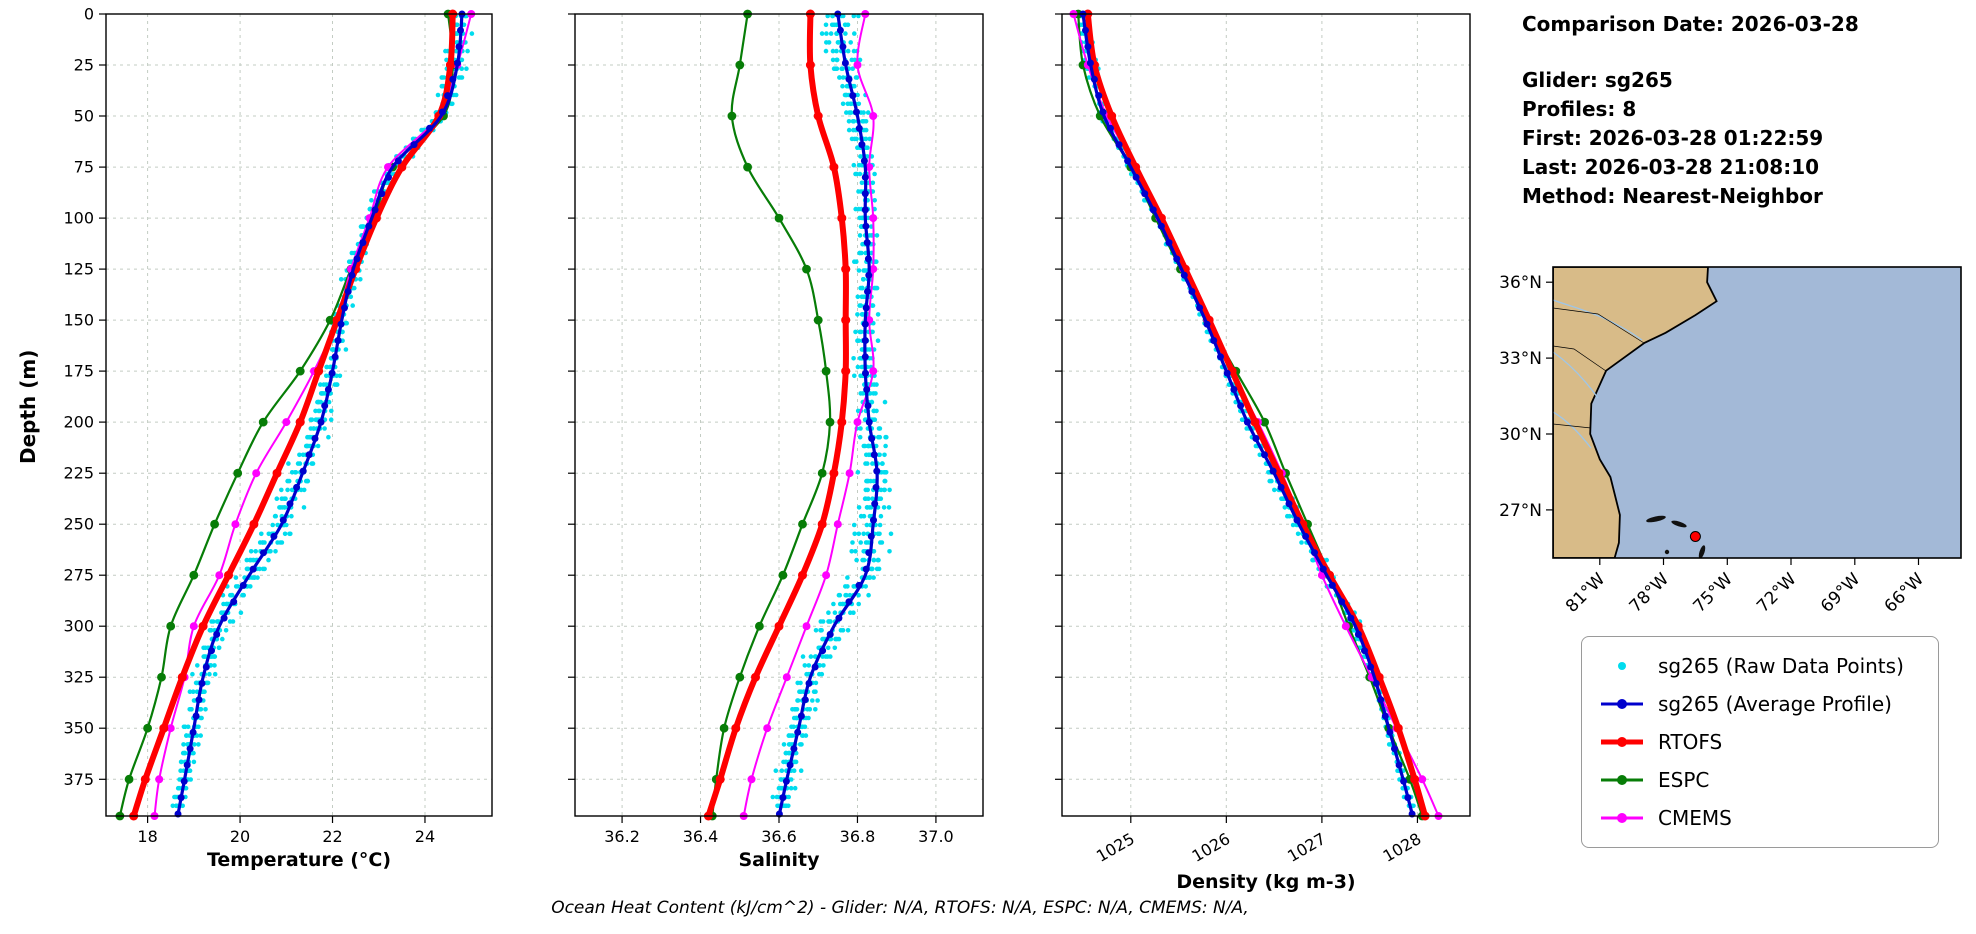 Image resolution: width=1976 pixels, height=934 pixels. I want to click on map-border, so click(1757, 412).